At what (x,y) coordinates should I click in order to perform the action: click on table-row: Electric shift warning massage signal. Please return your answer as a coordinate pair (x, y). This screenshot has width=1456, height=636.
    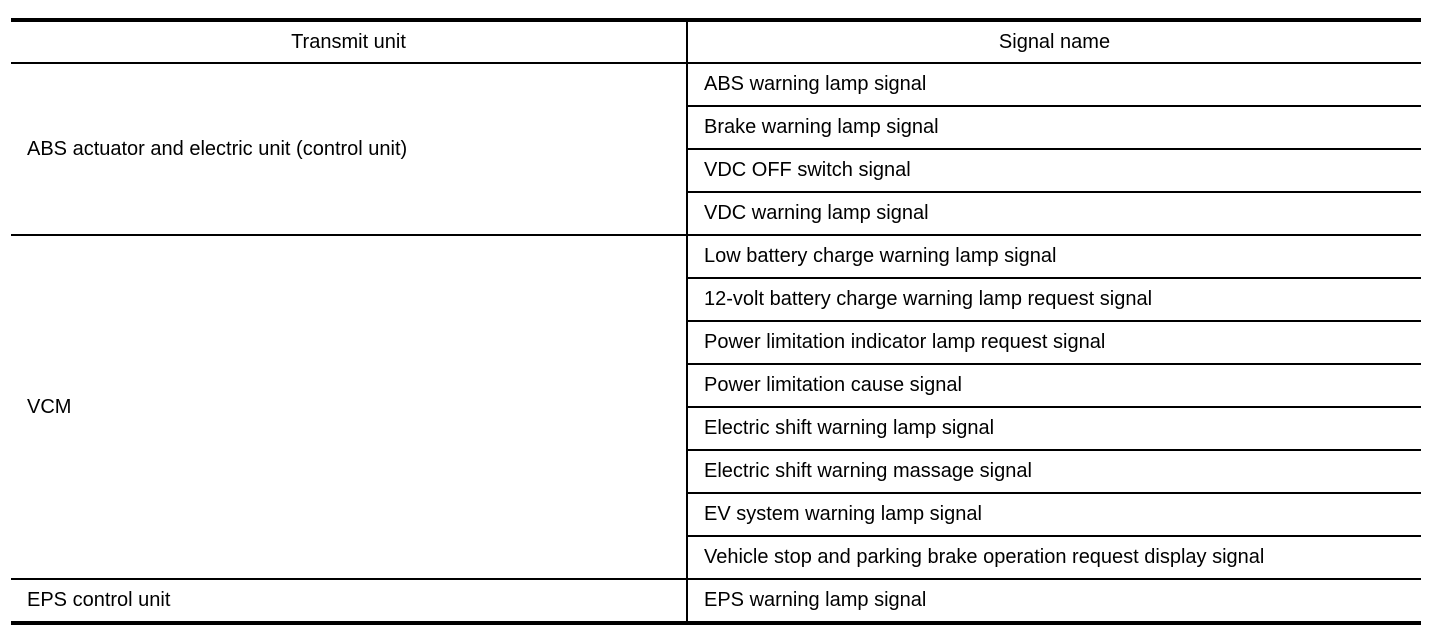
    Looking at the image, I should click on (716, 471).